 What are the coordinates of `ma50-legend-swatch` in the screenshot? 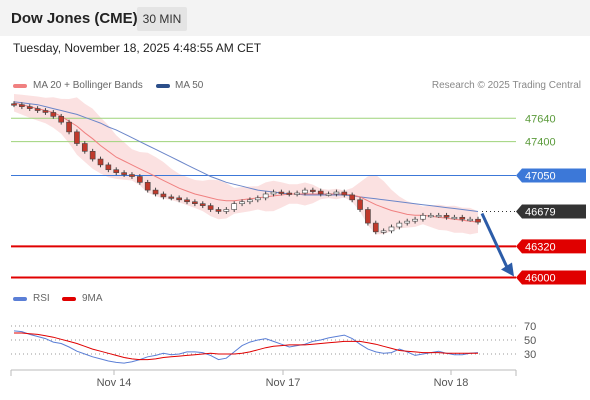 It's located at (163, 86).